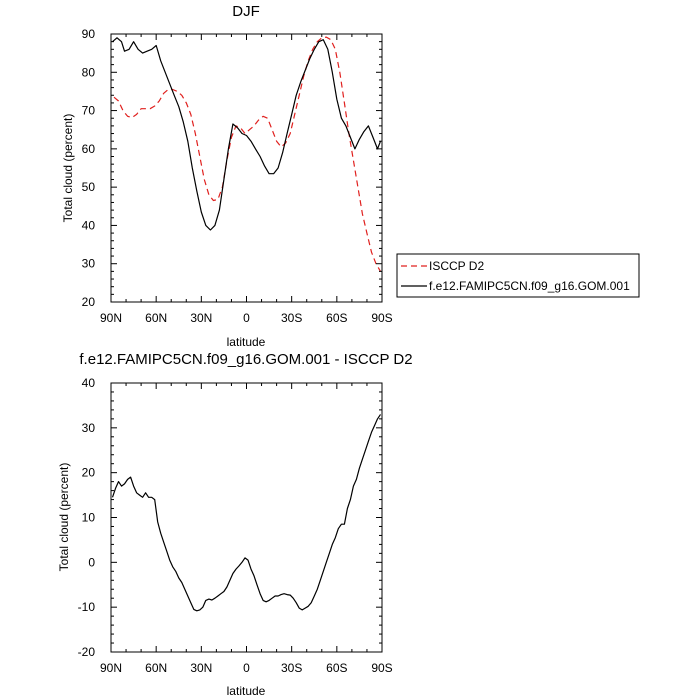 The width and height of the screenshot is (700, 700). I want to click on legend-label-model: f.e12.FAMIPC5CN.f09_g16.GOM.001, so click(529, 286).